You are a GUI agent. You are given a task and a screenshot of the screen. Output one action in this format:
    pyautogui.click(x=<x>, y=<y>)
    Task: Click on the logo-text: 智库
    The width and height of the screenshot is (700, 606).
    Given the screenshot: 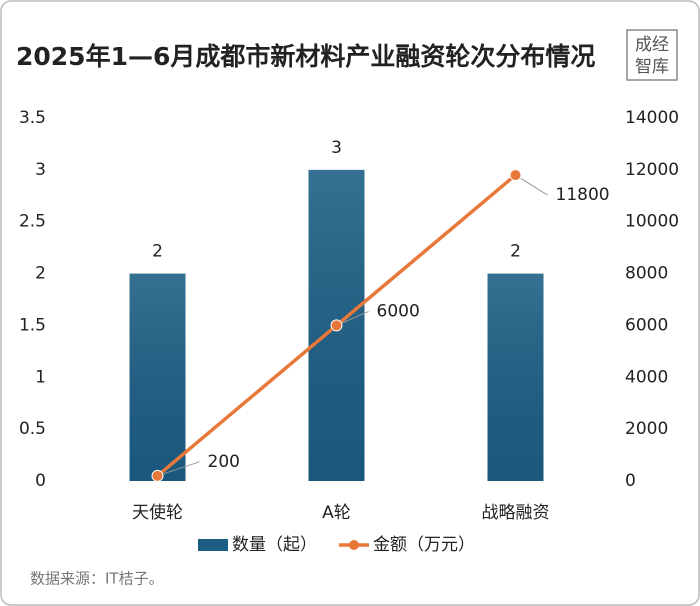 What is the action you would take?
    pyautogui.click(x=652, y=67)
    